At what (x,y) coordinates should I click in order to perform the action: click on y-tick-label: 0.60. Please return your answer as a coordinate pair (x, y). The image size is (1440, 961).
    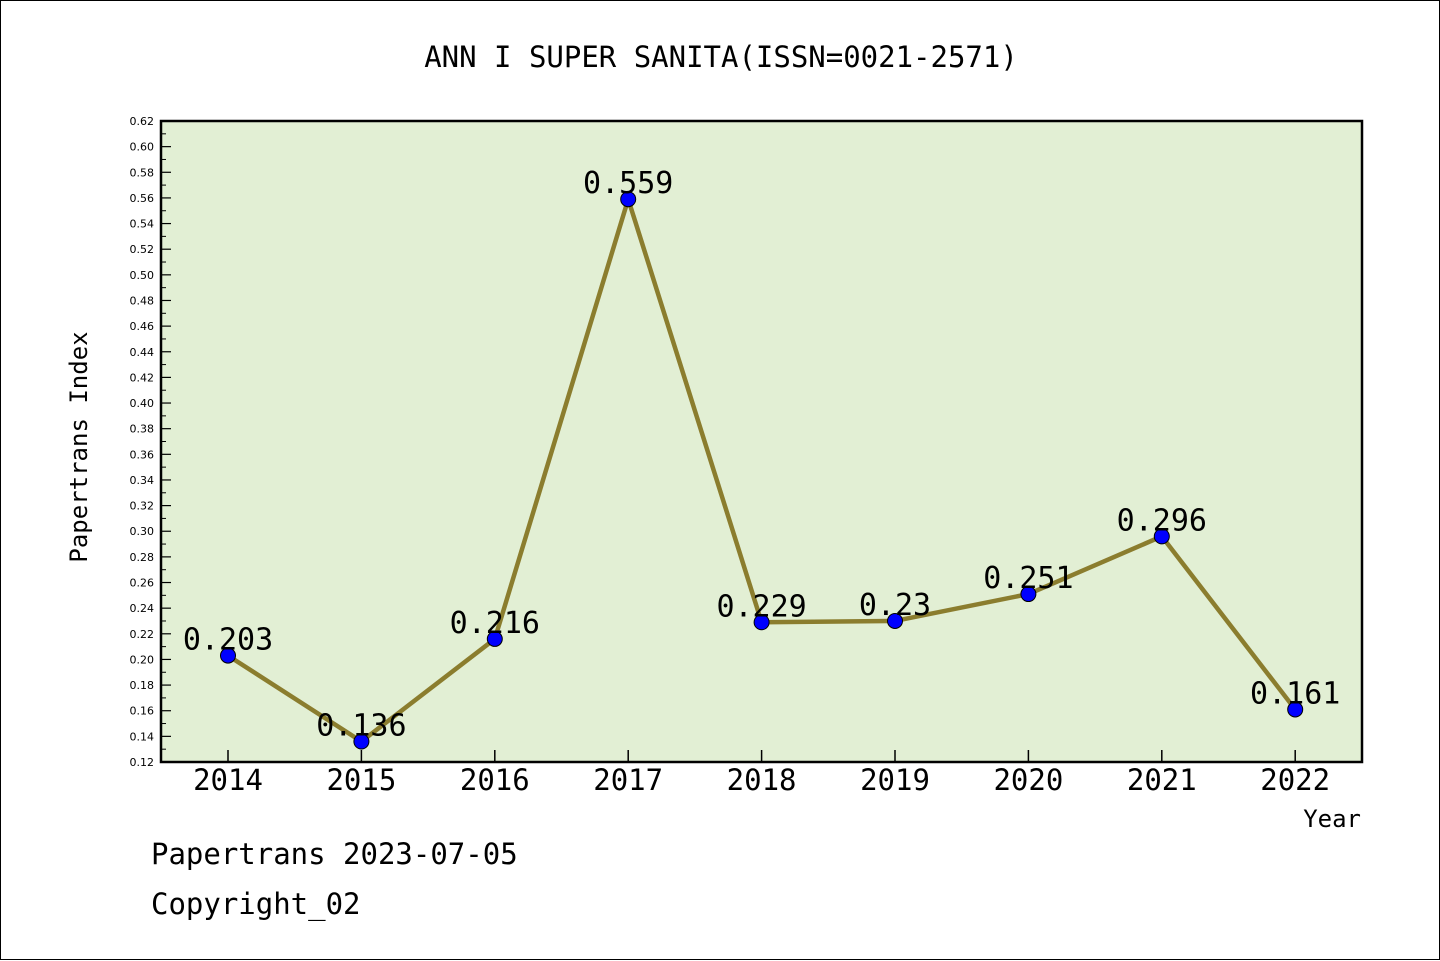
    Looking at the image, I should click on (142, 147).